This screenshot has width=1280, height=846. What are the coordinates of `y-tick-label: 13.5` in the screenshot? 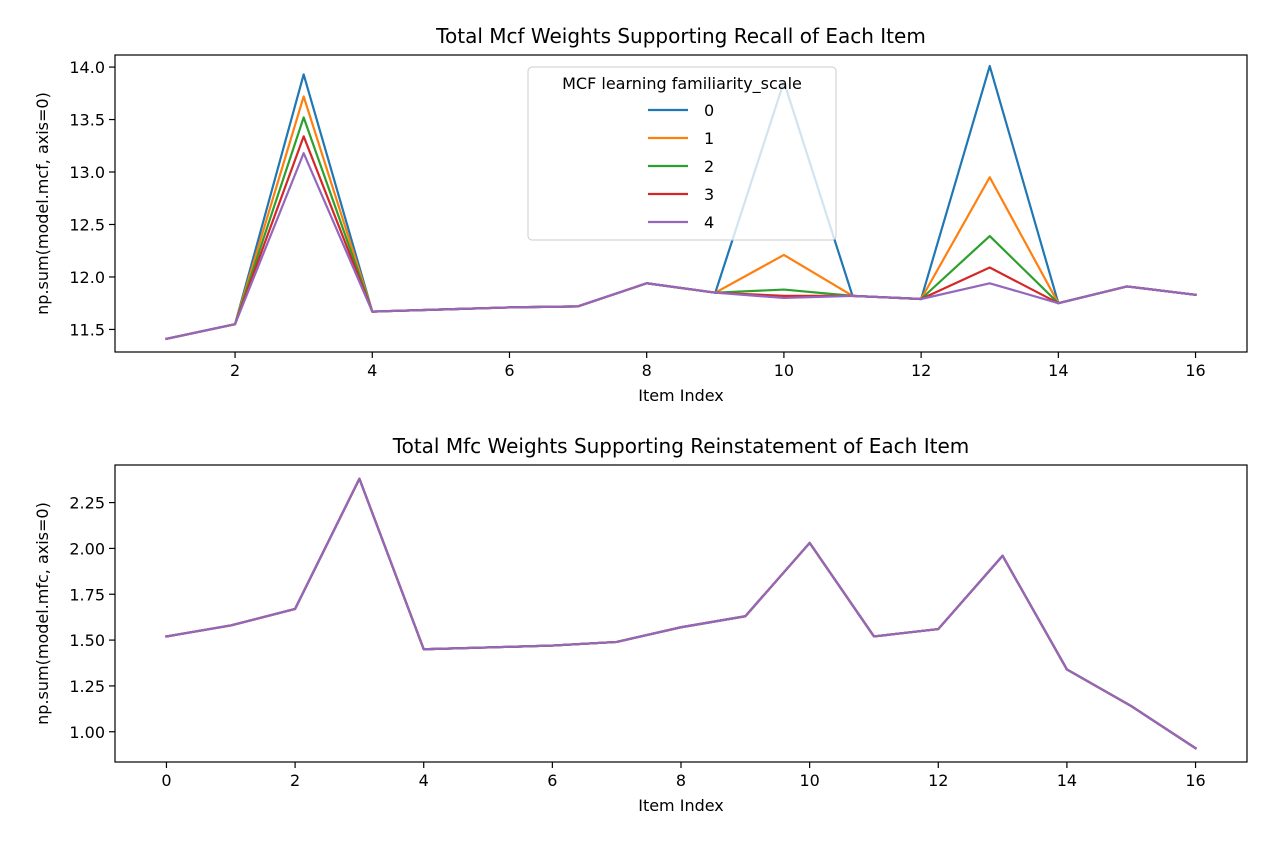 It's located at (87, 120).